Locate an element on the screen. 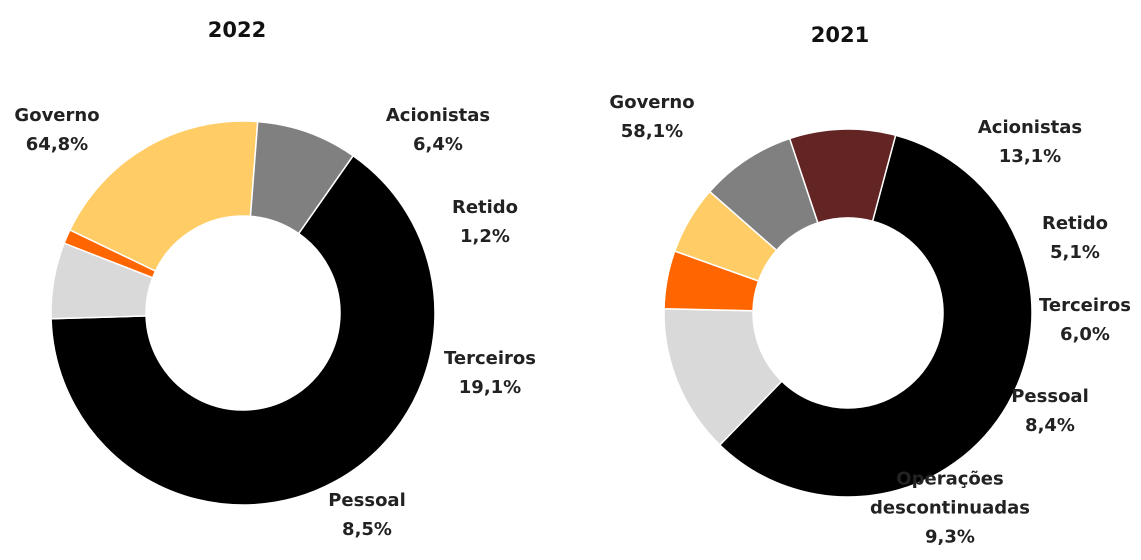  segment-label: Acionistas 6,4% is located at coordinates (438, 130).